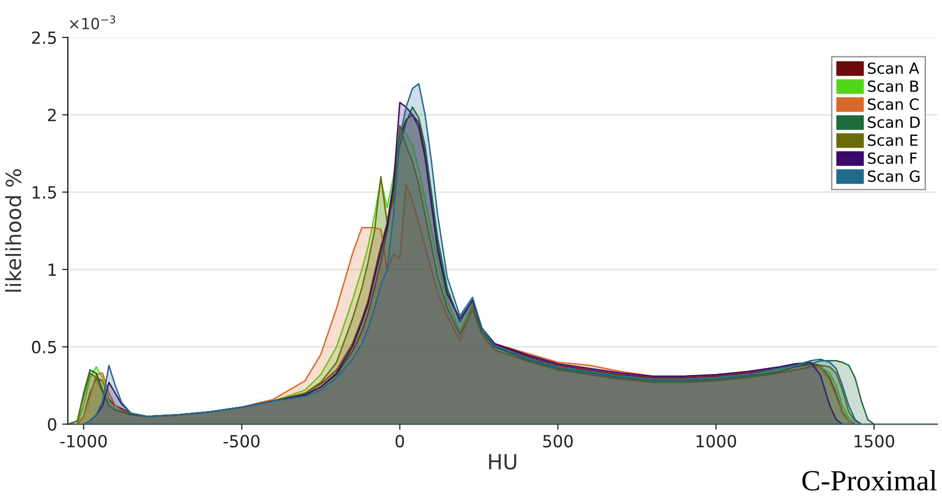  What do you see at coordinates (893, 104) in the screenshot?
I see `legend-label: Scan C` at bounding box center [893, 104].